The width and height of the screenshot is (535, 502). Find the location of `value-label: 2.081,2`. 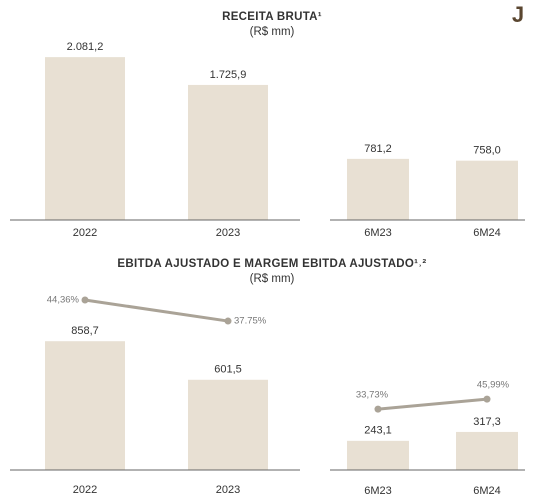

value-label: 2.081,2 is located at coordinates (85, 47).